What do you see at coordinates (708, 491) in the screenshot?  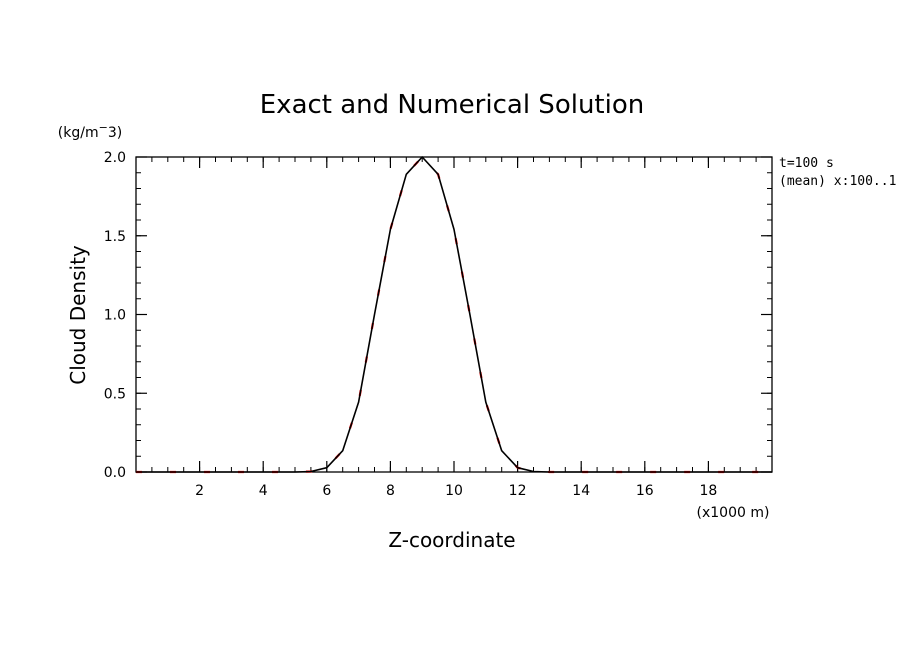 I see `x-tick-label: 18` at bounding box center [708, 491].